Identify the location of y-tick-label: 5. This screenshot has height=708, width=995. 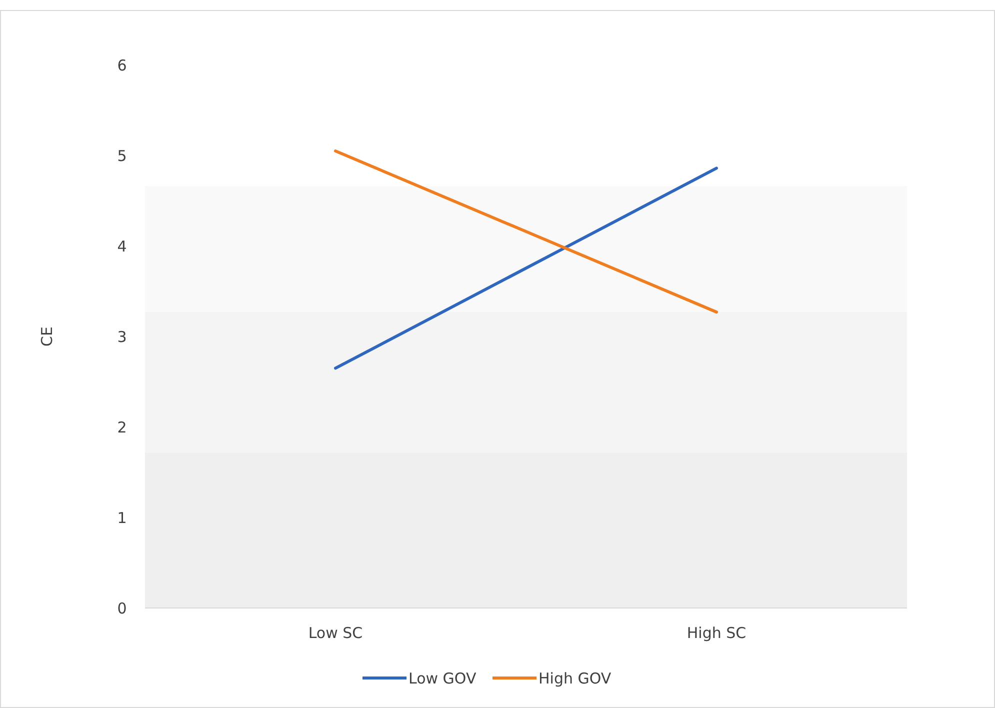
(122, 155).